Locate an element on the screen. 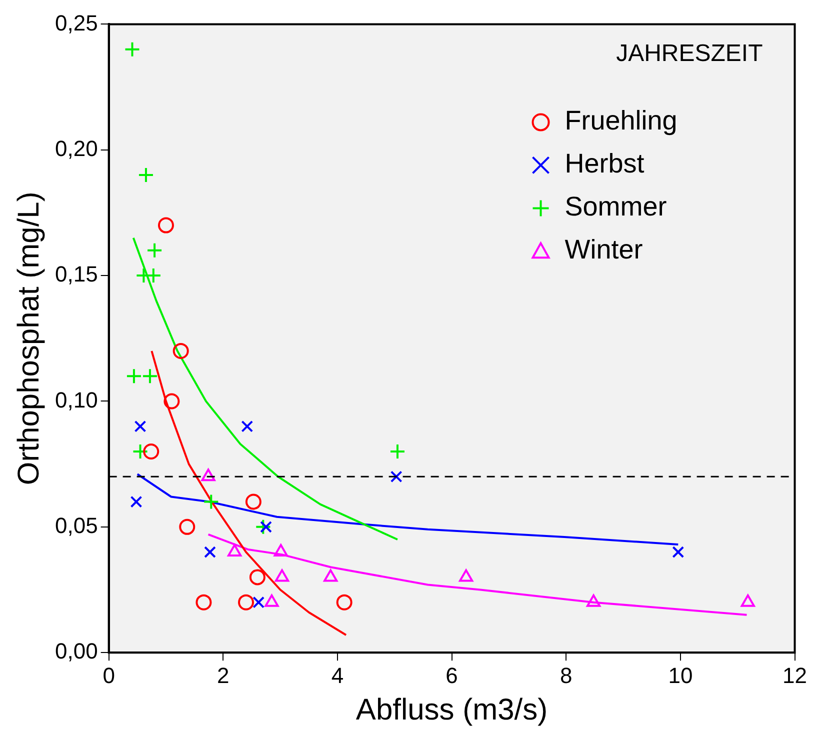 The width and height of the screenshot is (818, 737). legend-label: Winter is located at coordinates (603, 249).